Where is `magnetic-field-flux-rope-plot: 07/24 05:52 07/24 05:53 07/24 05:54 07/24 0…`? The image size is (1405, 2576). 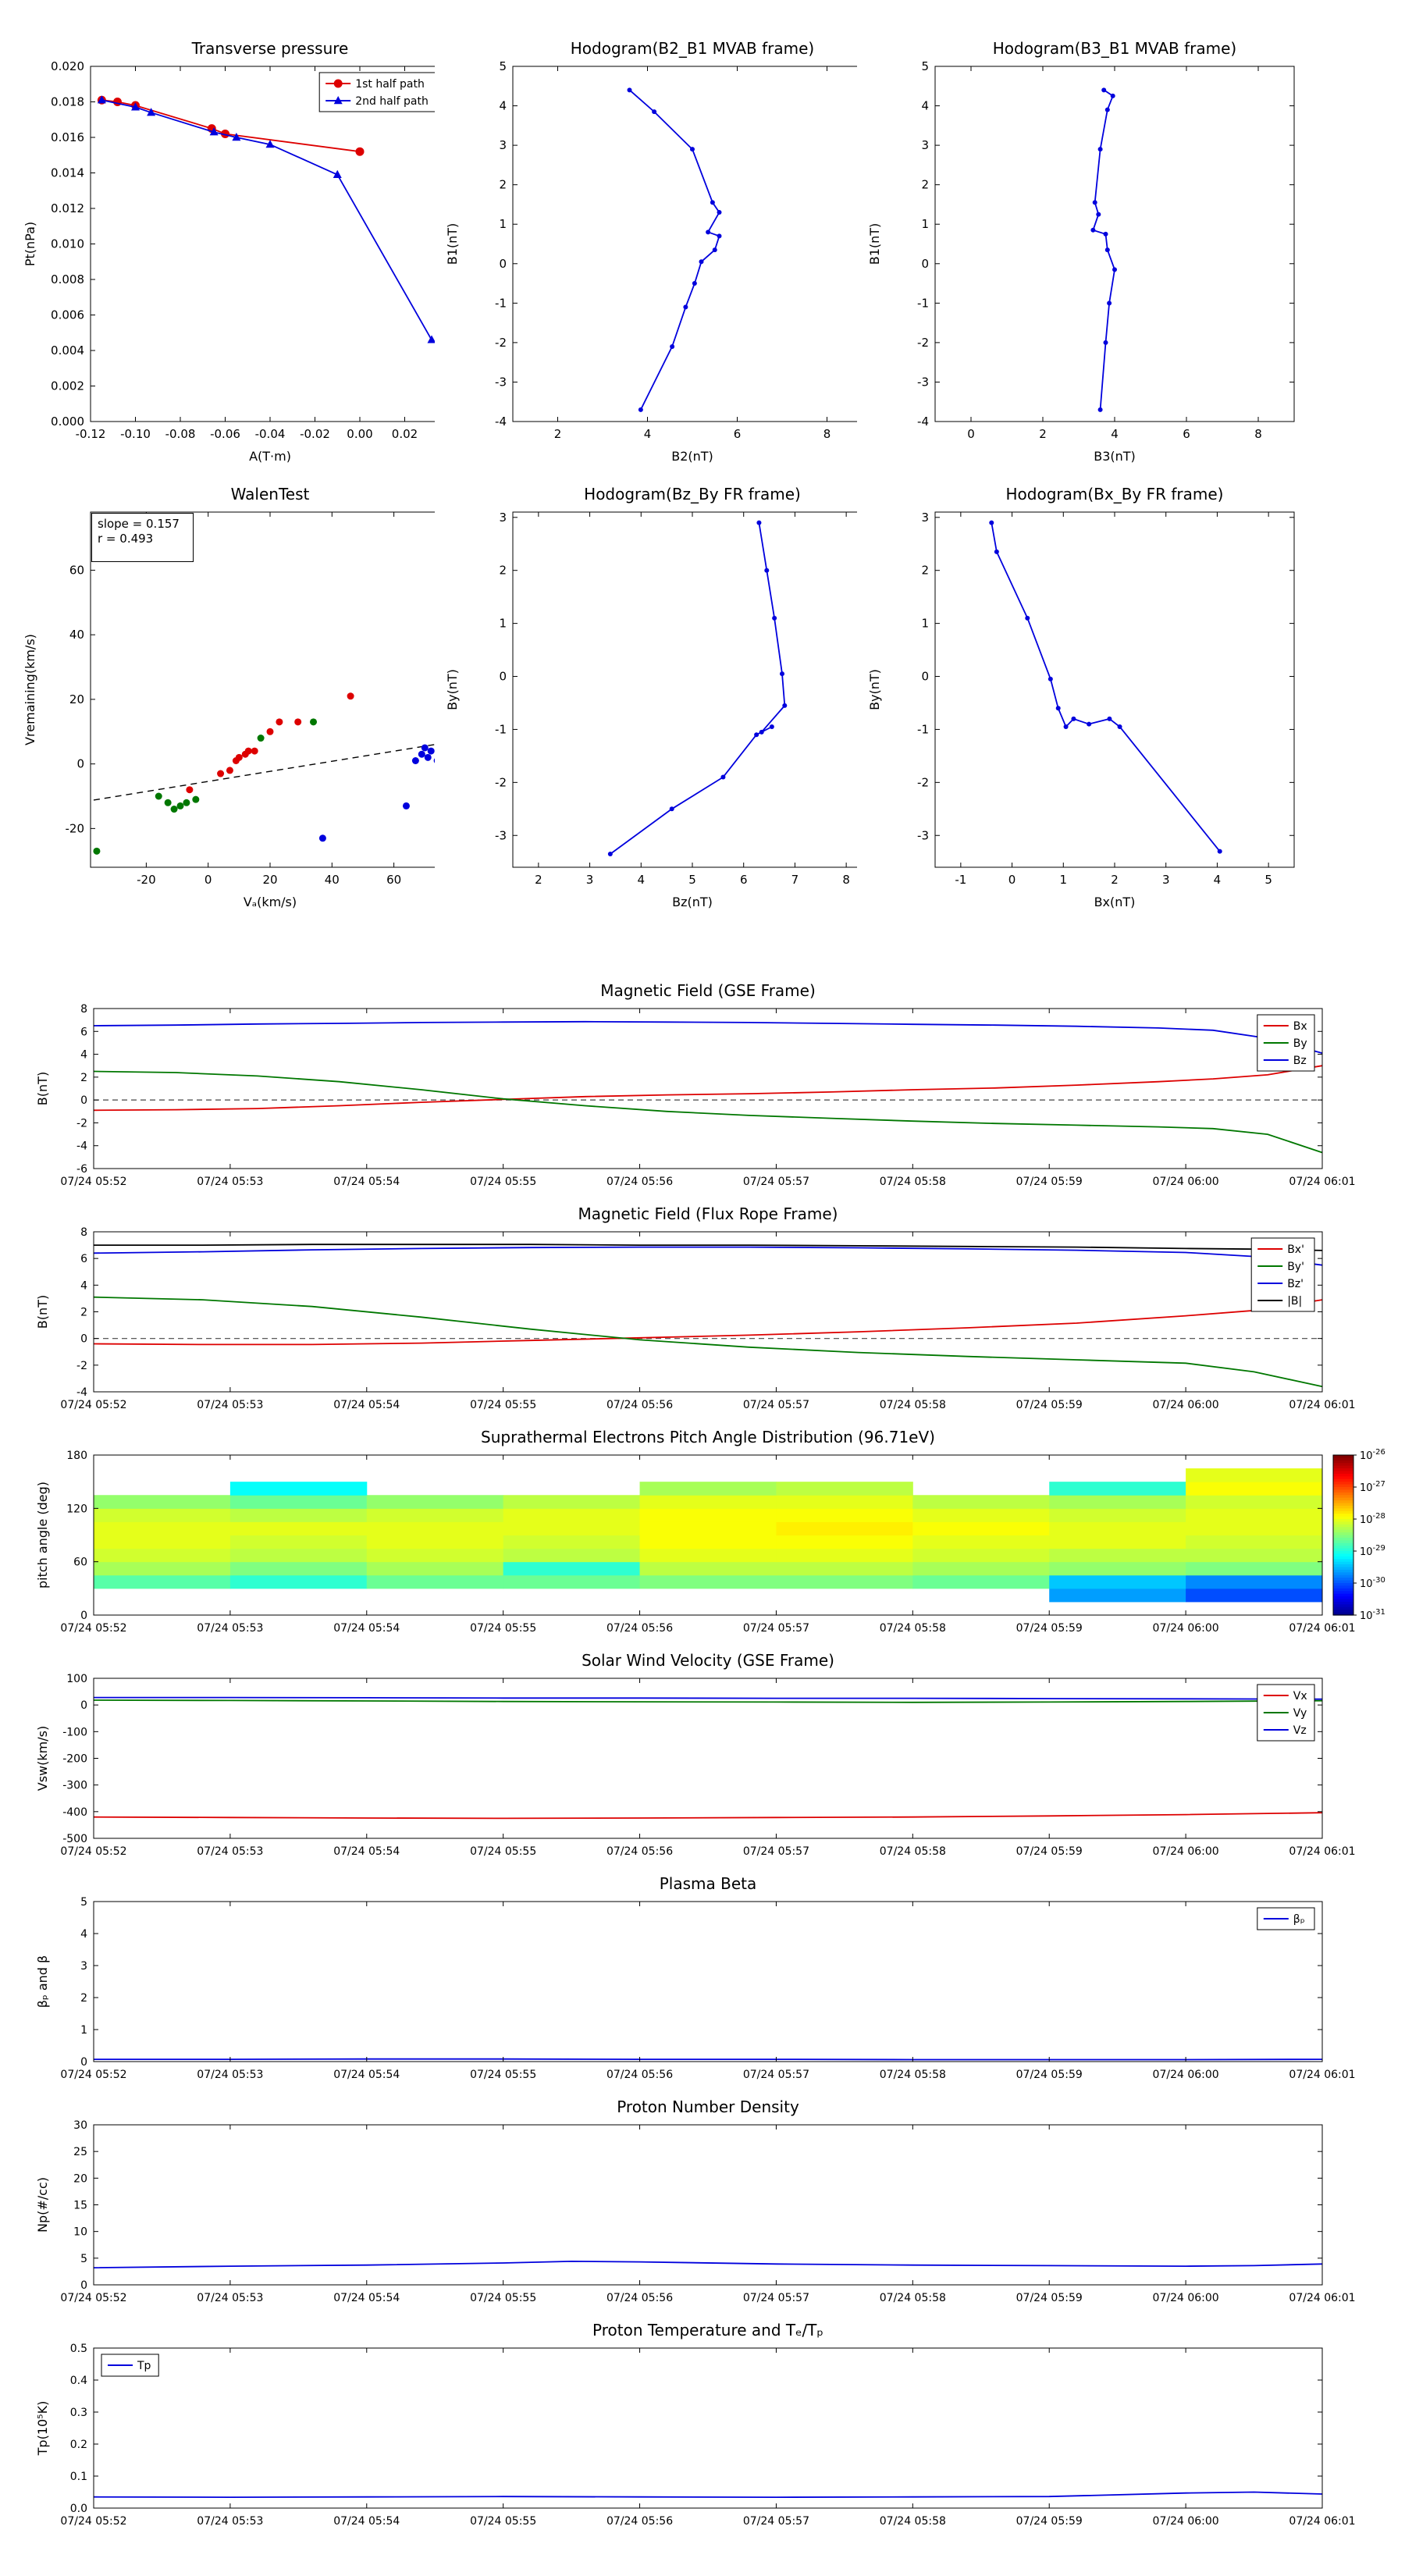
magnetic-field-flux-rope-plot: 07/24 05:52 07/24 05:53 07/24 05:54 07/24 0… is located at coordinates (703, 1308).